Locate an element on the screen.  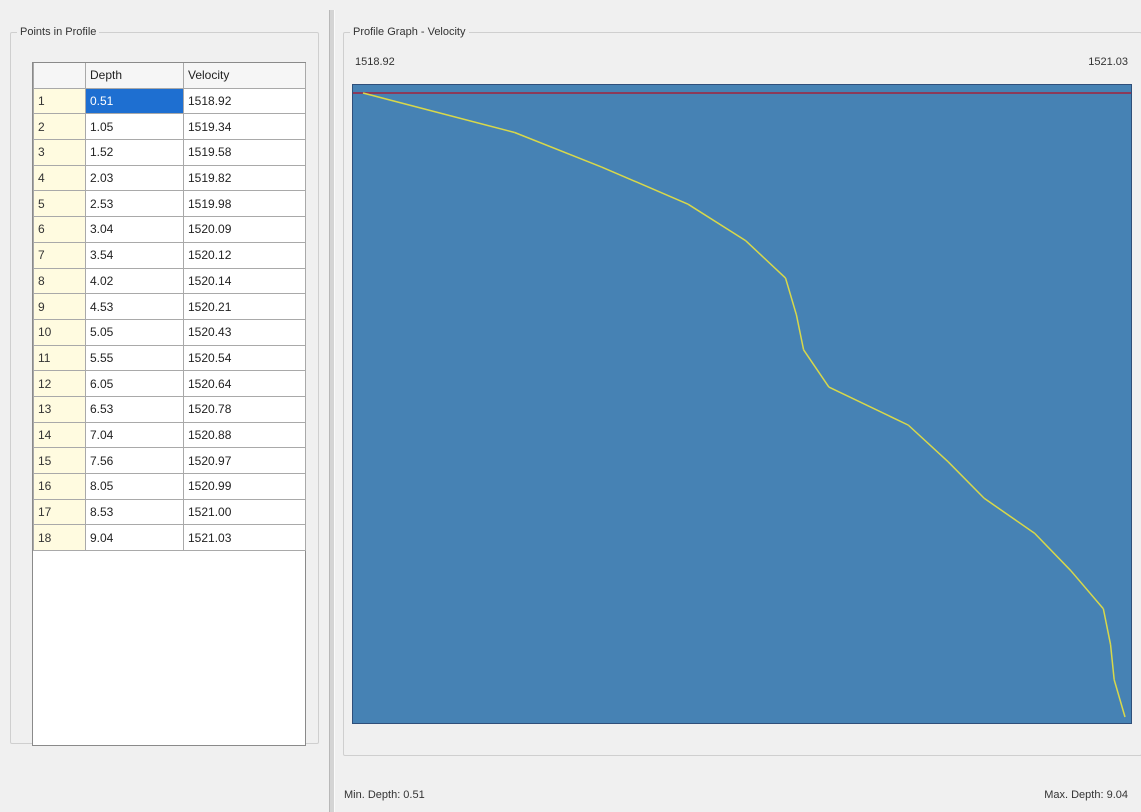
table-row: 8 4.02 1520.14 is located at coordinates (169, 281).